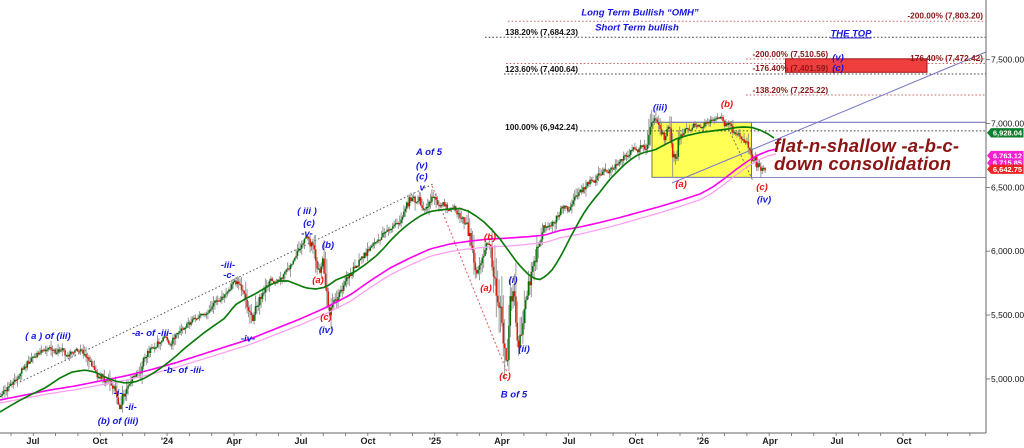 Image resolution: width=1024 pixels, height=448 pixels. I want to click on svg-text: down consolidation, so click(862, 163).